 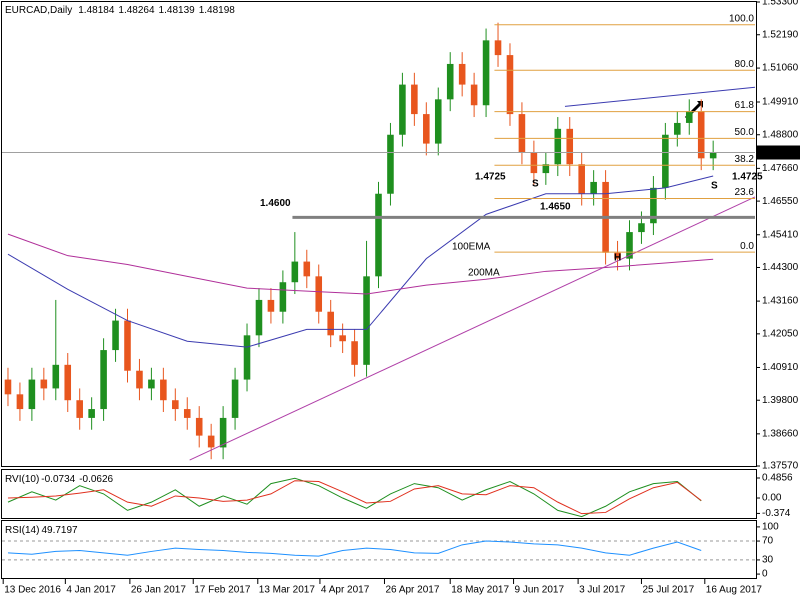 I want to click on annotation: 1.4650, so click(x=555, y=207).